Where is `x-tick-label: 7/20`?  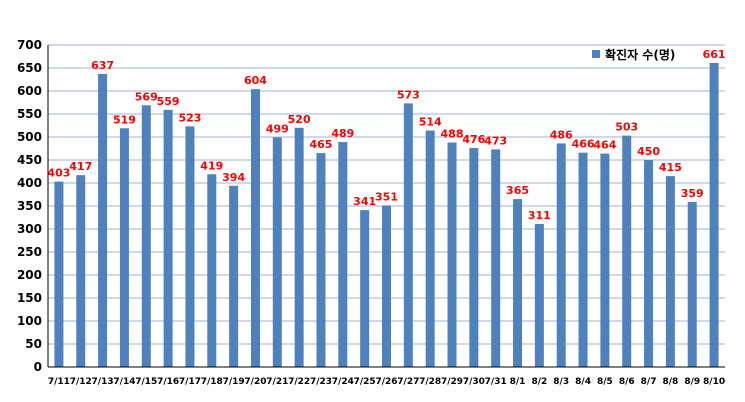 x-tick-label: 7/20 is located at coordinates (255, 382).